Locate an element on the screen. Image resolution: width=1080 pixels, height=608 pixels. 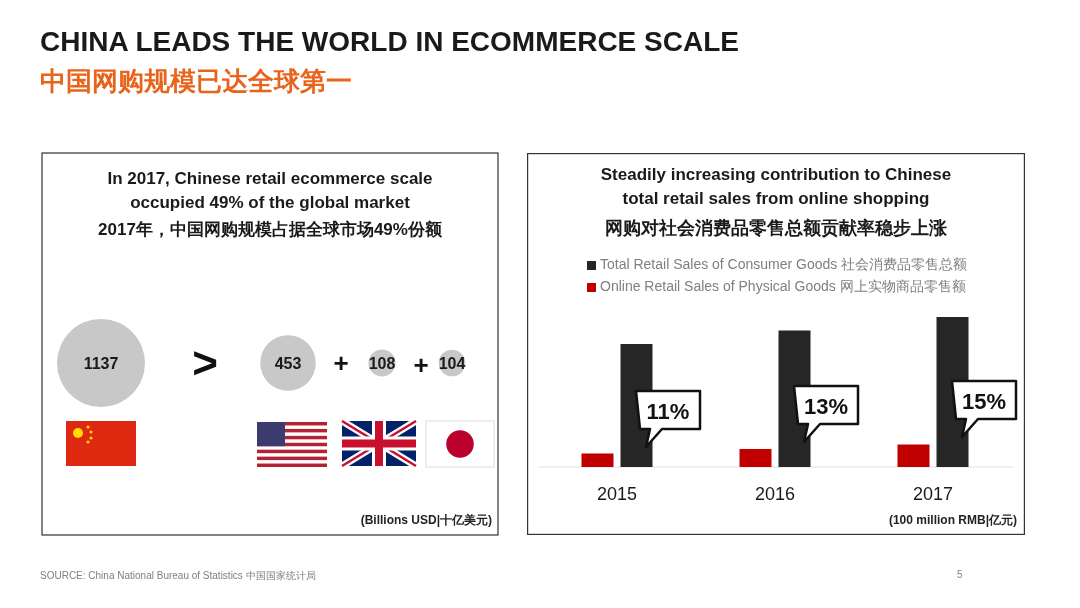
text: (100 million RMB|亿元) is located at coordinates (952, 520).